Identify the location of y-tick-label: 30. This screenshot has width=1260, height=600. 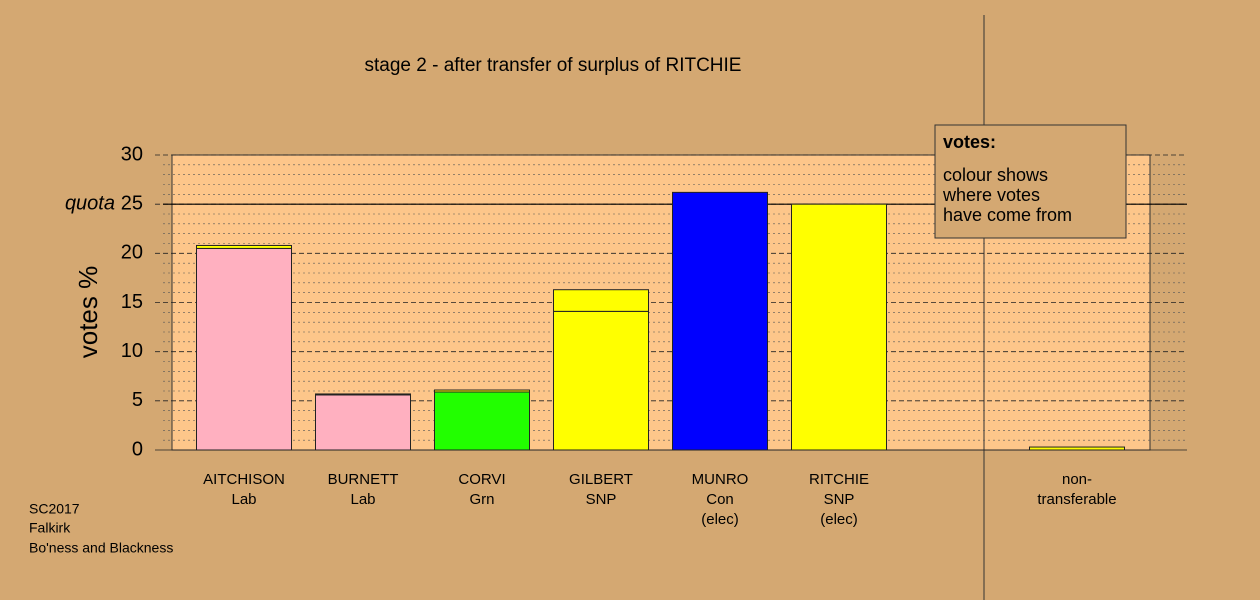
(132, 154).